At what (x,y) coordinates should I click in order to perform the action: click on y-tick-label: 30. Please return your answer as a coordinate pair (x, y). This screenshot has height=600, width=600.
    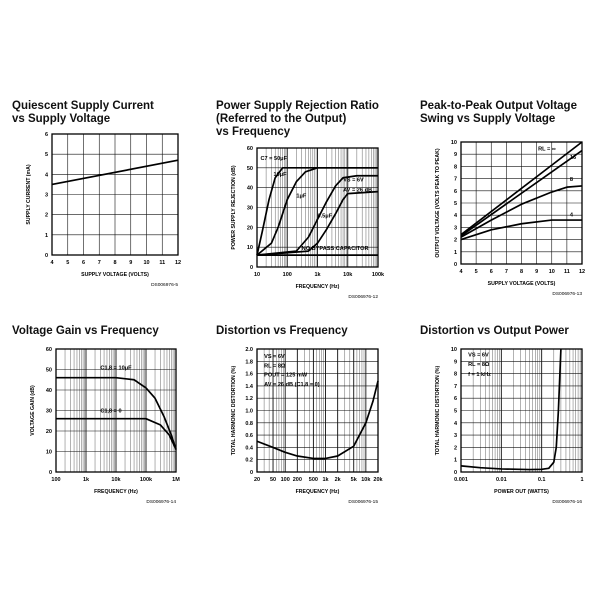
    Looking at the image, I should click on (250, 209).